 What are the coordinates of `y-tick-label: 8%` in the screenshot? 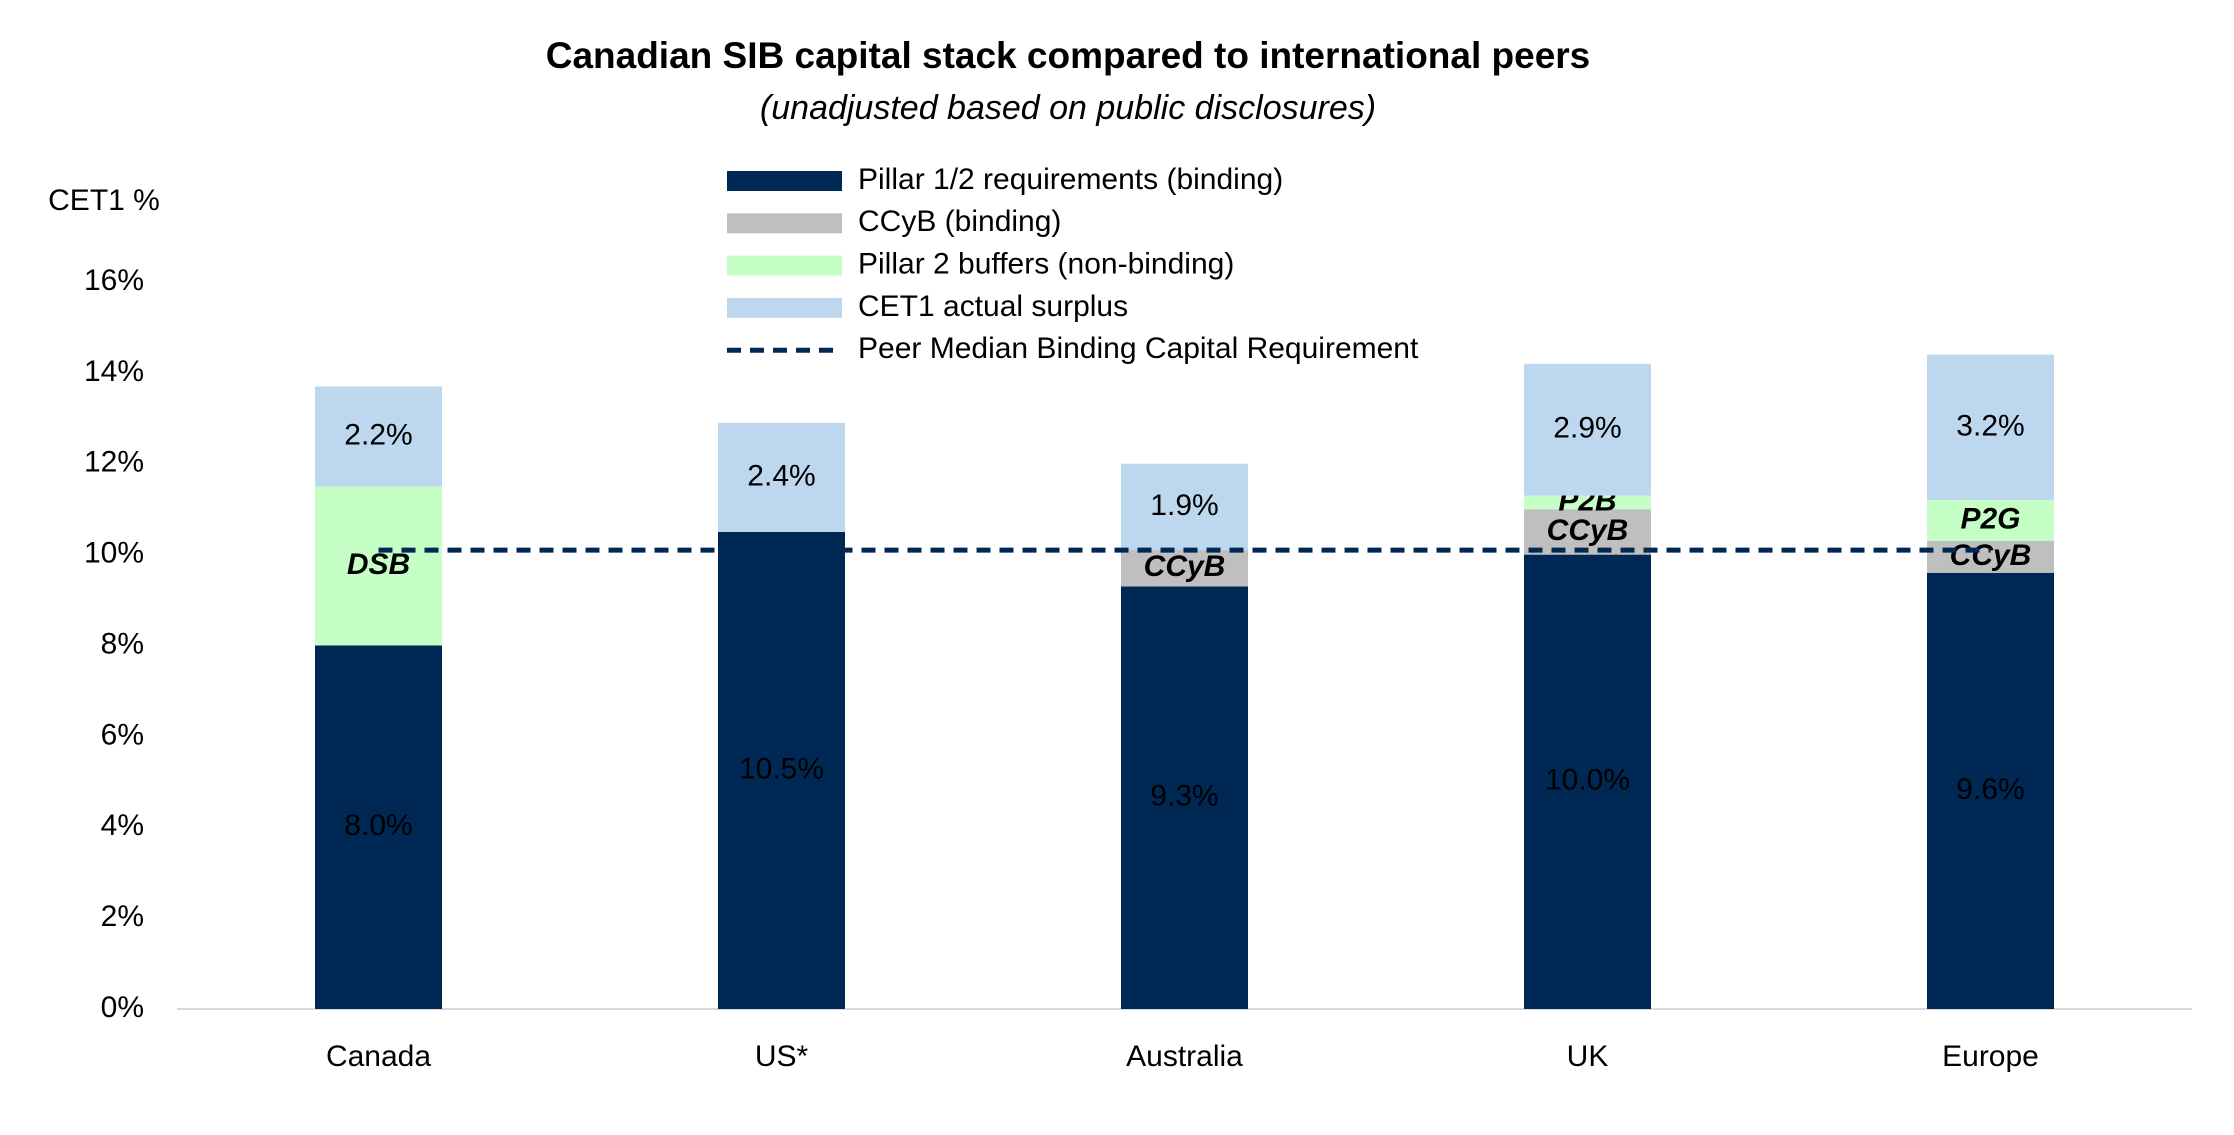 It's located at (122, 643).